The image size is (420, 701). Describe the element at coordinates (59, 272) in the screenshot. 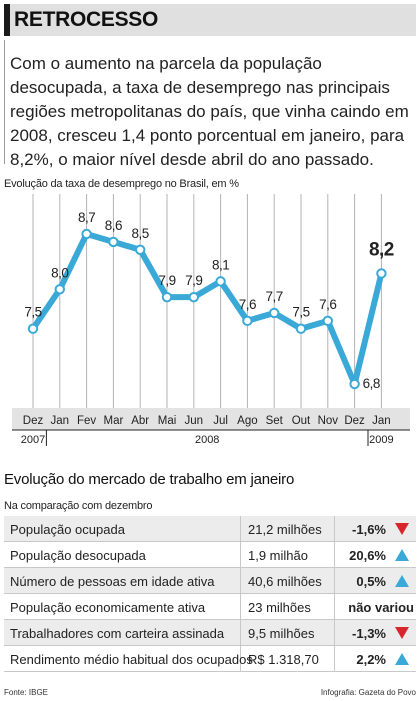

I see `data-label: 8,0` at that location.